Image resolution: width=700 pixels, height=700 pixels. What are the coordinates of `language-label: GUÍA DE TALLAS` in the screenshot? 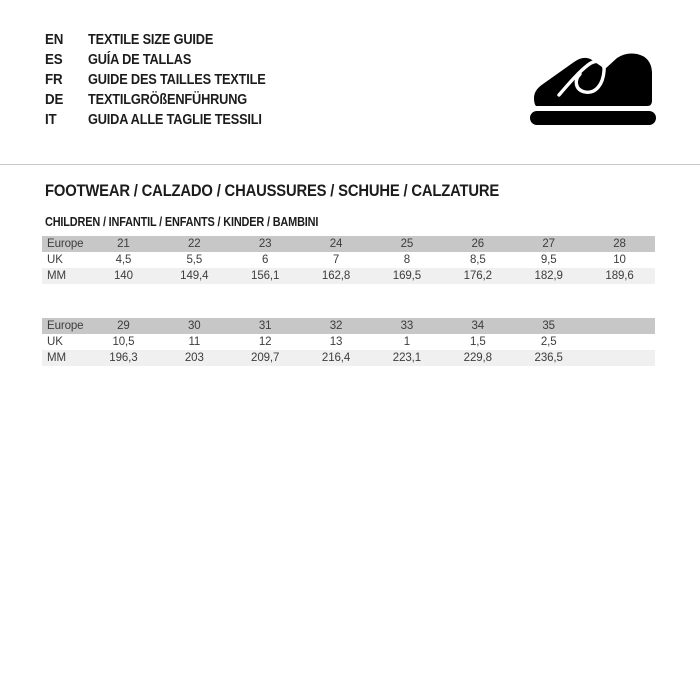 It's located at (140, 60).